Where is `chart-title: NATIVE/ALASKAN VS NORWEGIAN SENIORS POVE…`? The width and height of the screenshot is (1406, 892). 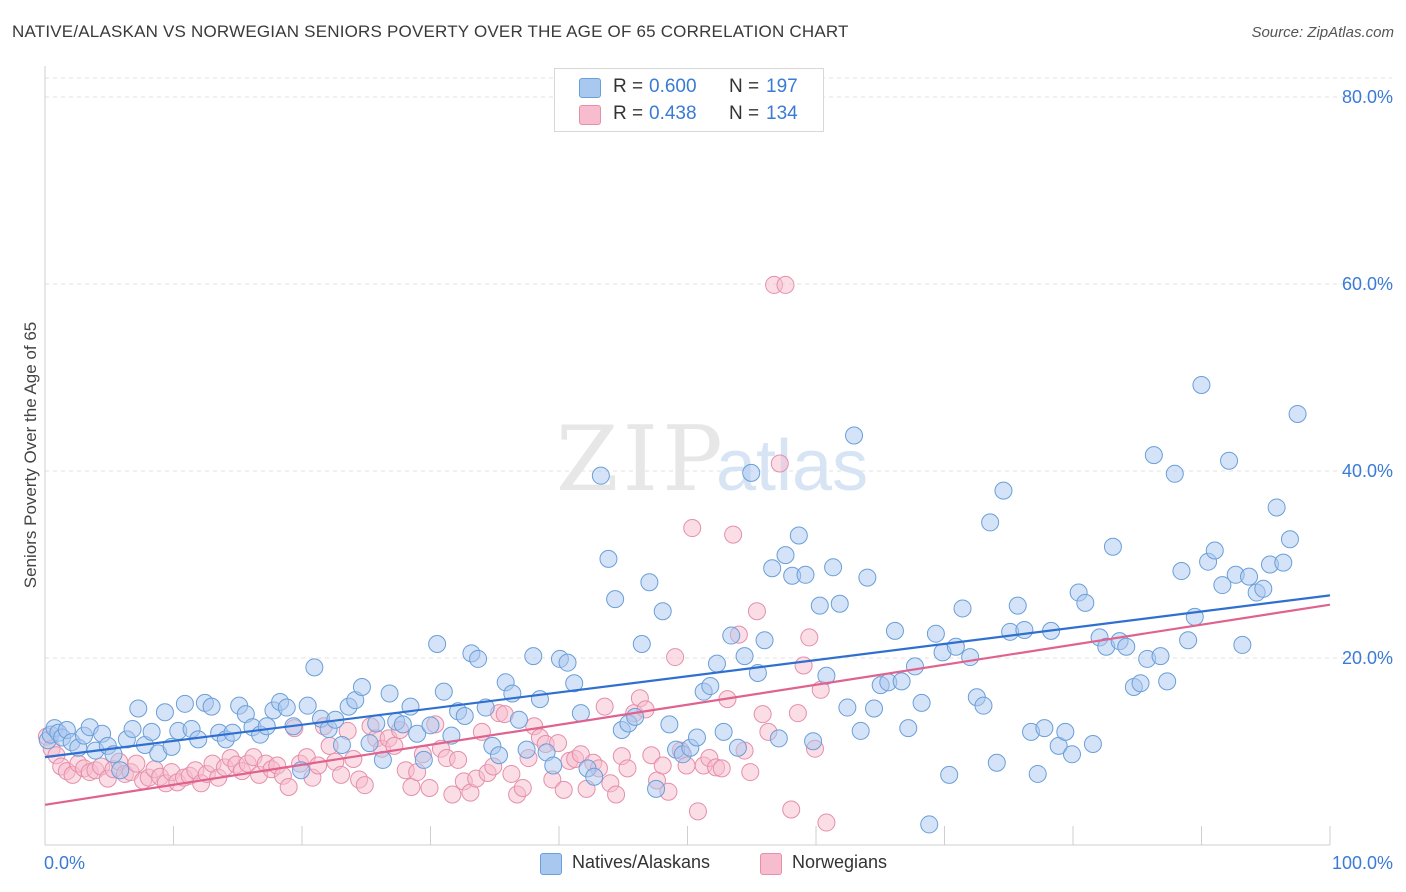
chart-title: NATIVE/ALASKAN VS NORWEGIAN SENIORS POVE… is located at coordinates (430, 31).